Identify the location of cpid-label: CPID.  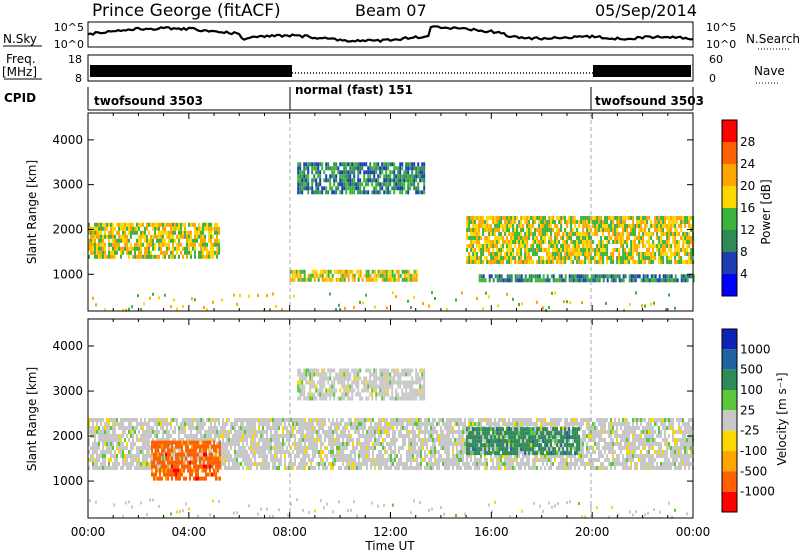
(20, 98).